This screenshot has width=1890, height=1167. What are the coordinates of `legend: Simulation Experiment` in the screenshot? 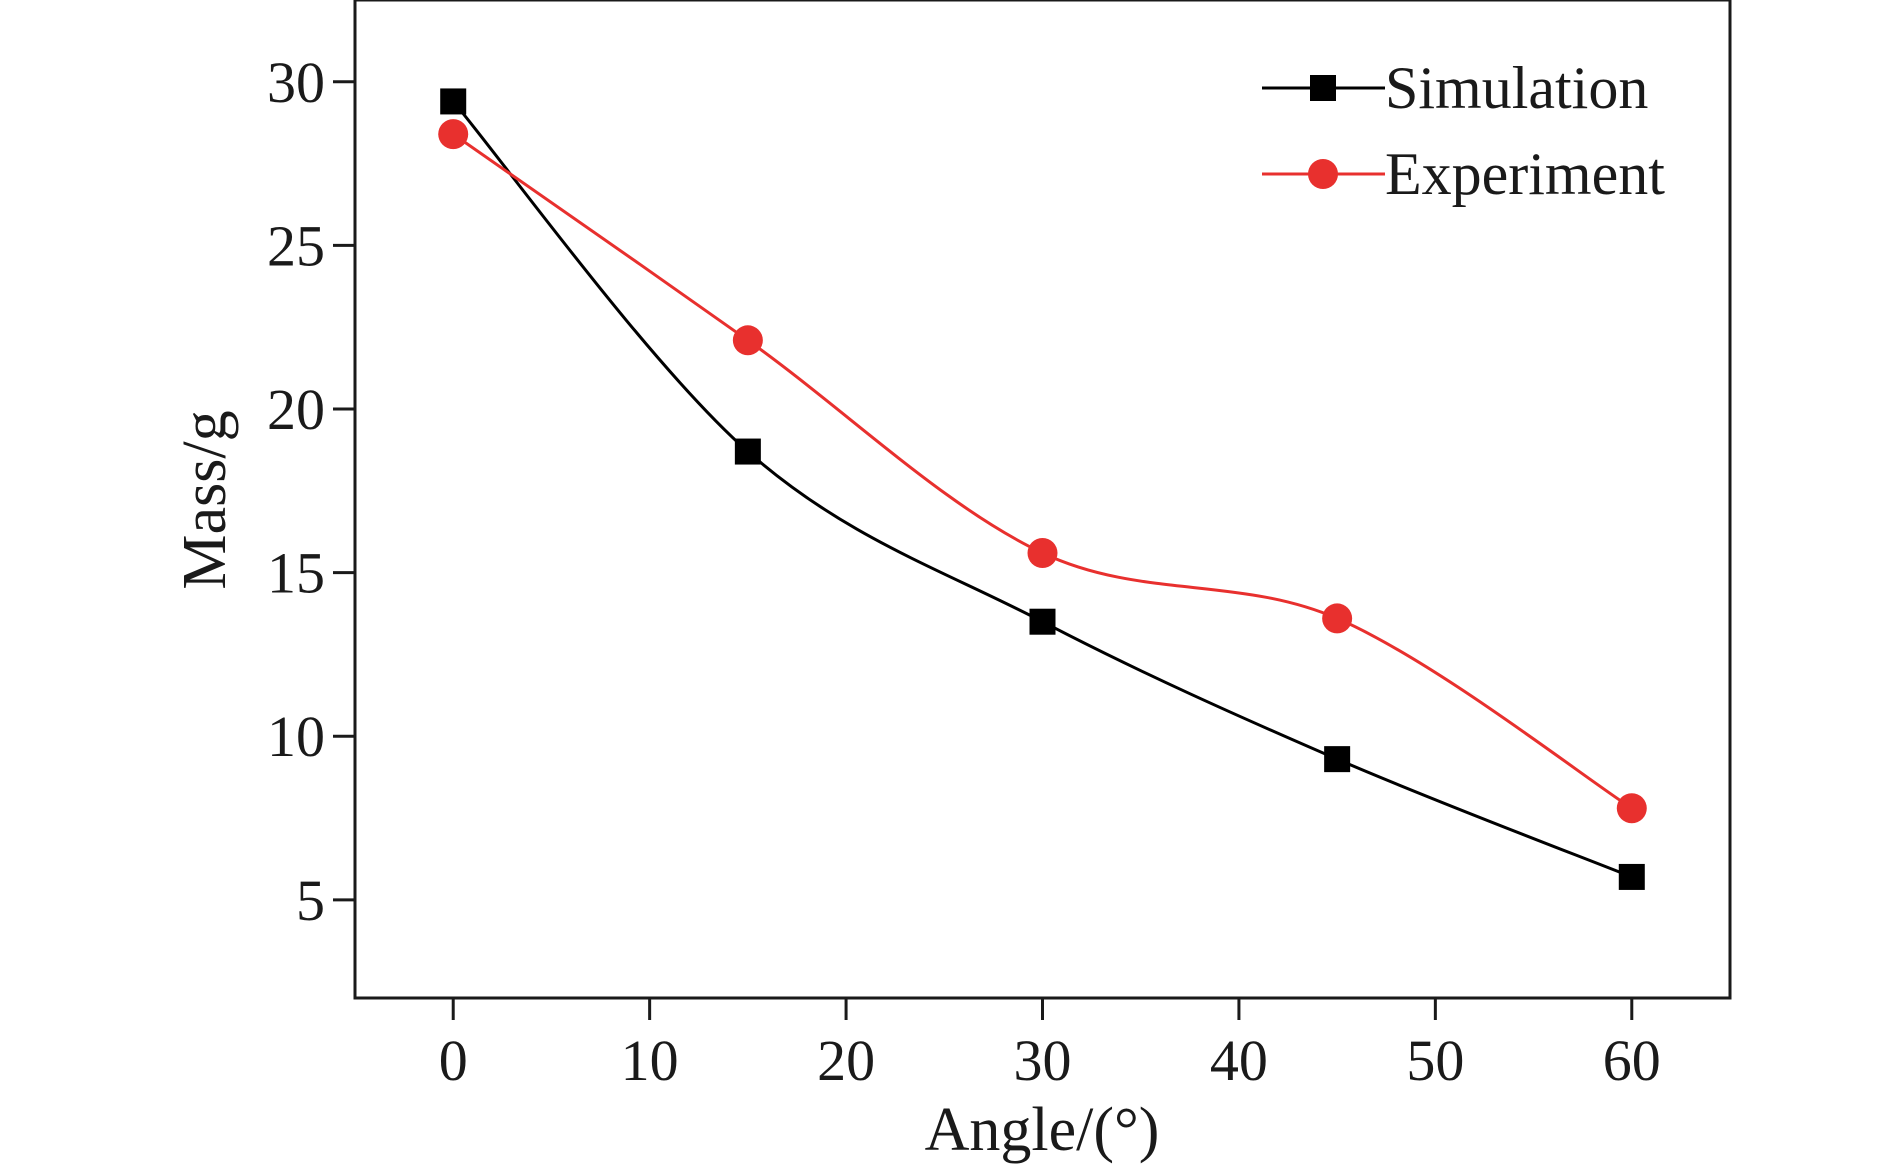 It's located at (1463, 131).